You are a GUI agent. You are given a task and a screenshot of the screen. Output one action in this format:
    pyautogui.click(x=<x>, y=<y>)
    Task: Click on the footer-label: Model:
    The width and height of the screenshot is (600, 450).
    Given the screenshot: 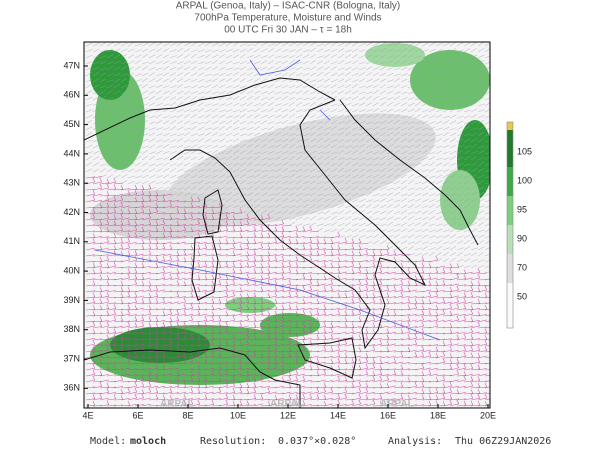 What is the action you would take?
    pyautogui.click(x=108, y=441)
    